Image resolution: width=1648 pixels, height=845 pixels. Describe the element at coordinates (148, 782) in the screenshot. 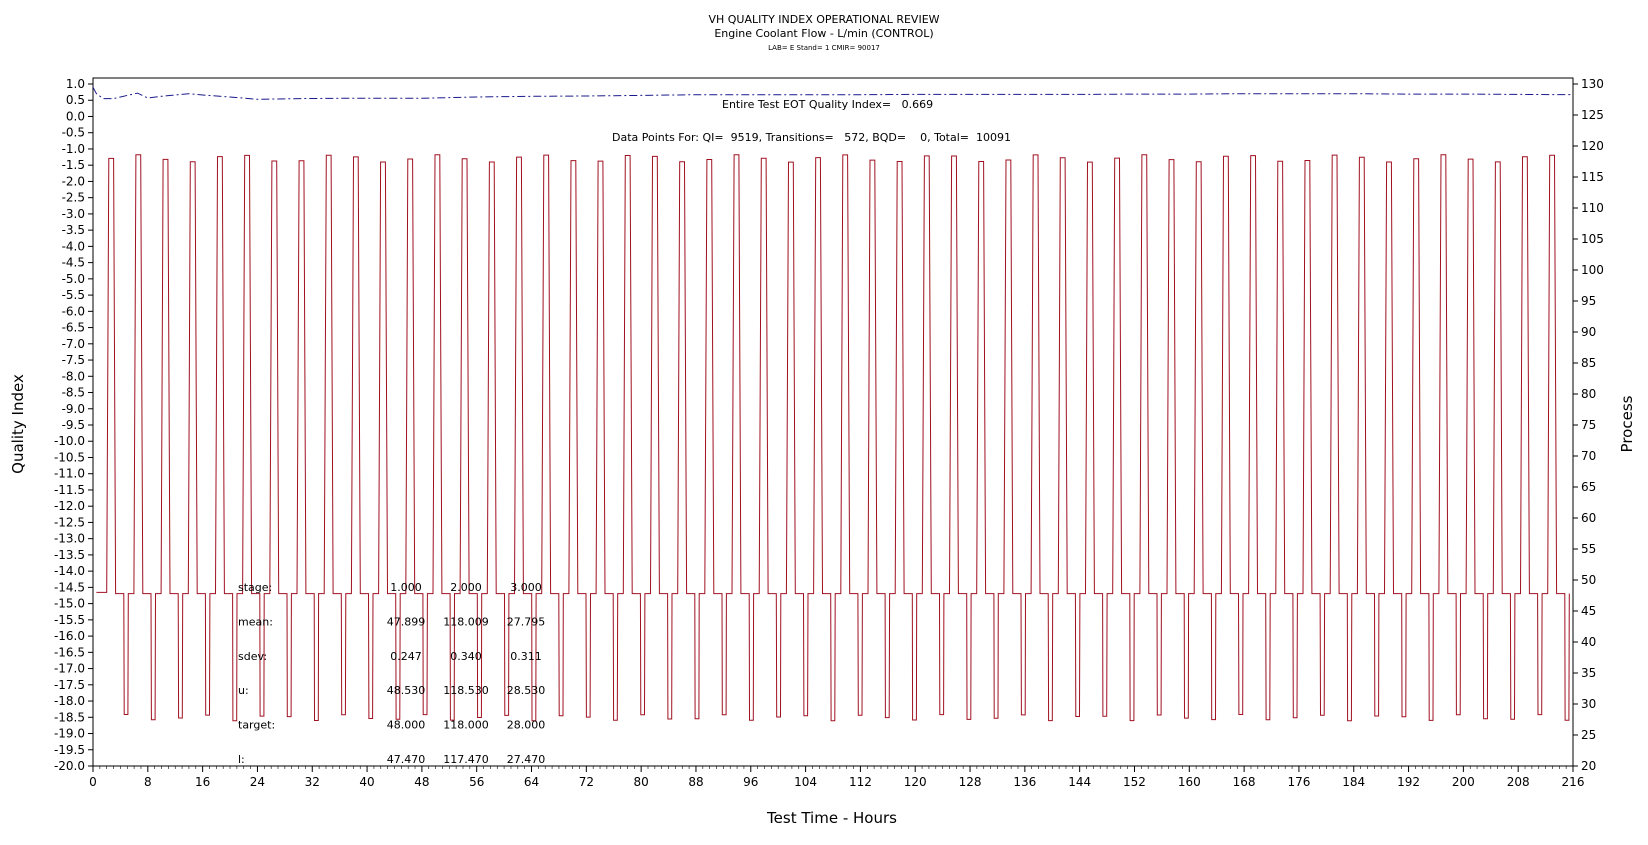

I see `x-tick-label: 8` at that location.